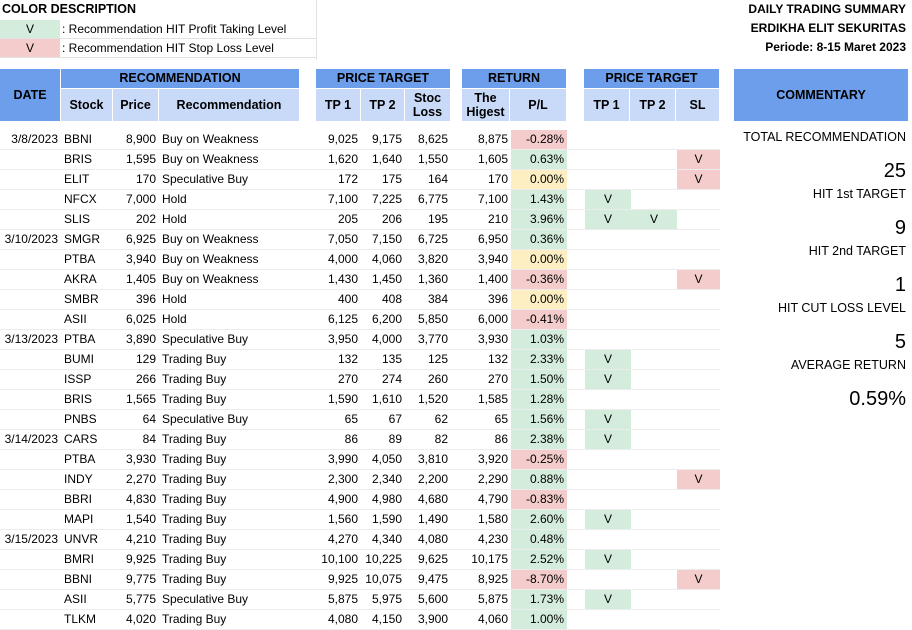  Describe the element at coordinates (383, 439) in the screenshot. I see `cell-tp2: 89` at that location.